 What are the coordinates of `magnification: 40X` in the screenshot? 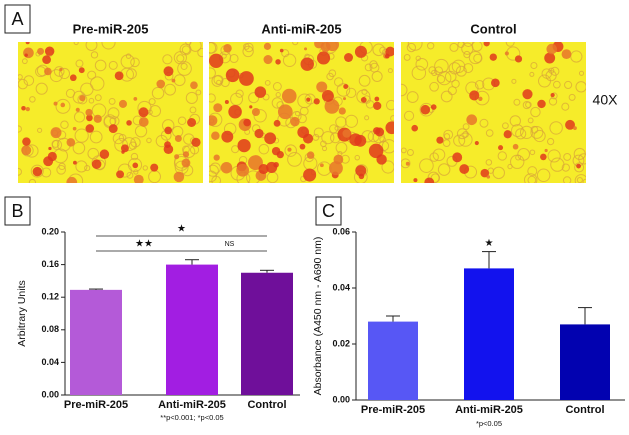 It's located at (606, 100).